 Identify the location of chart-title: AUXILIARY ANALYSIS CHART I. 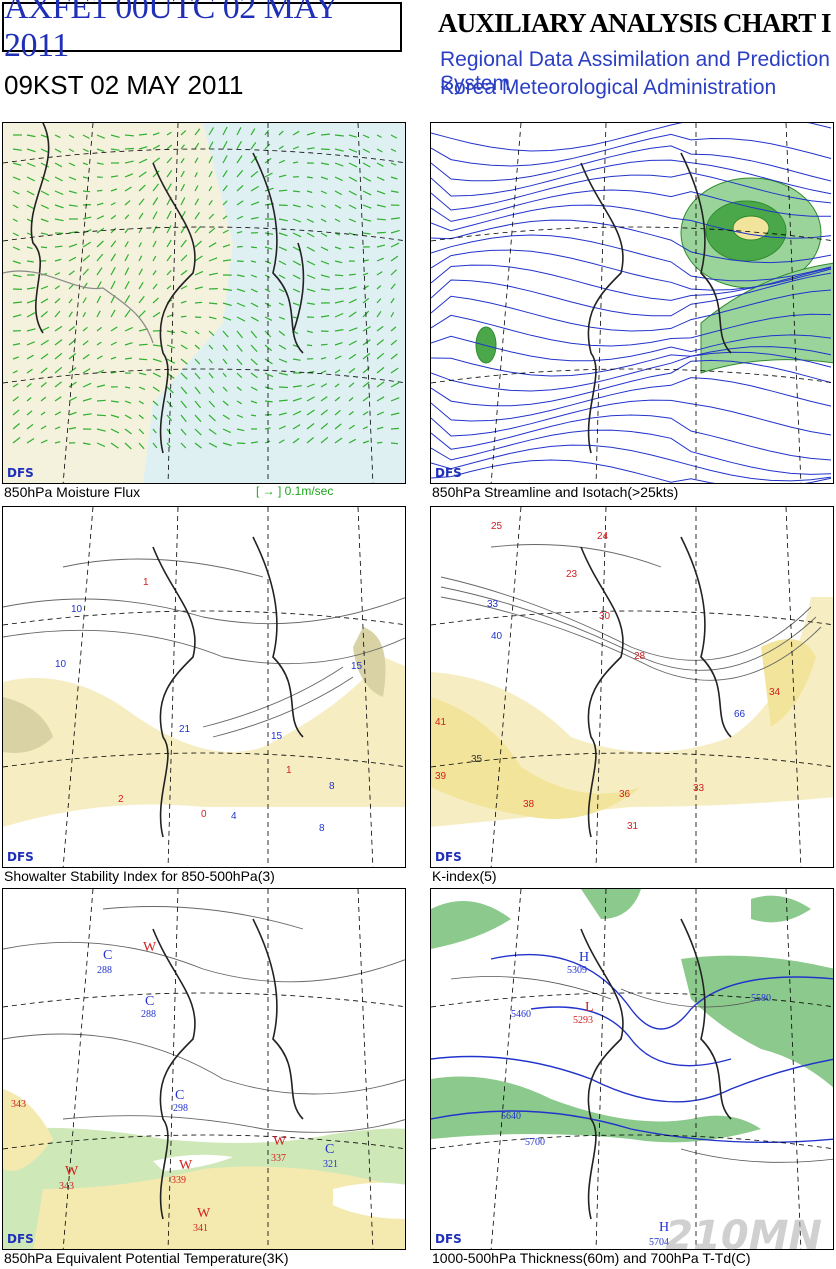
(634, 23).